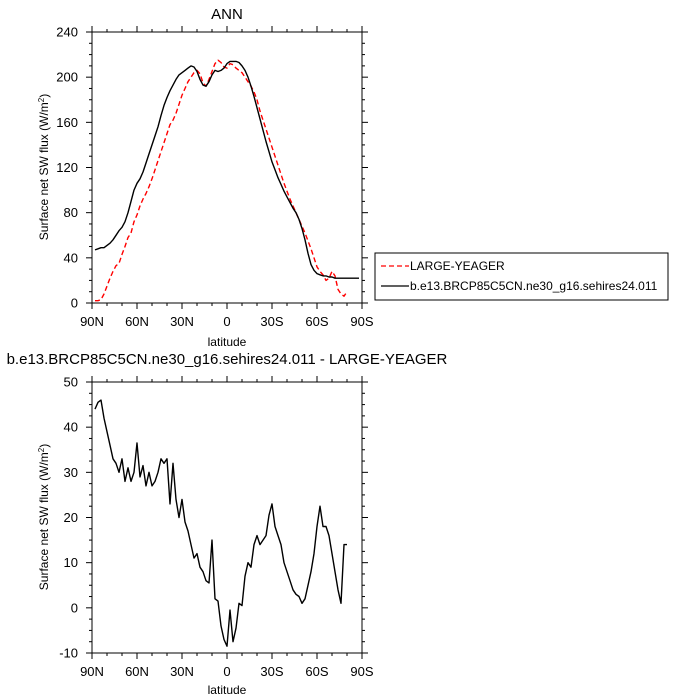 The height and width of the screenshot is (700, 700). Describe the element at coordinates (137, 671) in the screenshot. I see `bottom-x-tick-label: 60N` at that location.